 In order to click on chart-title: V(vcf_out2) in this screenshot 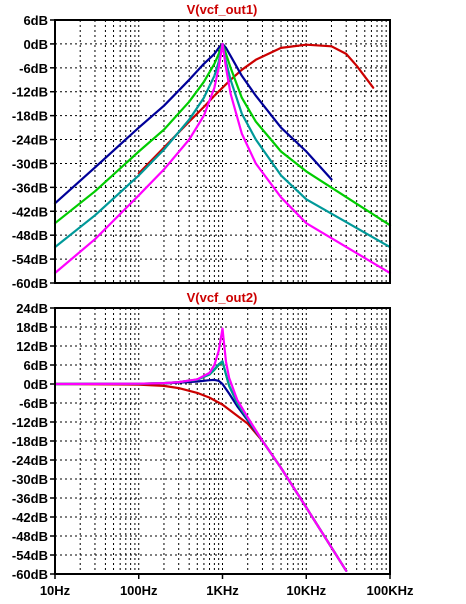, I will do `click(222, 297)`.